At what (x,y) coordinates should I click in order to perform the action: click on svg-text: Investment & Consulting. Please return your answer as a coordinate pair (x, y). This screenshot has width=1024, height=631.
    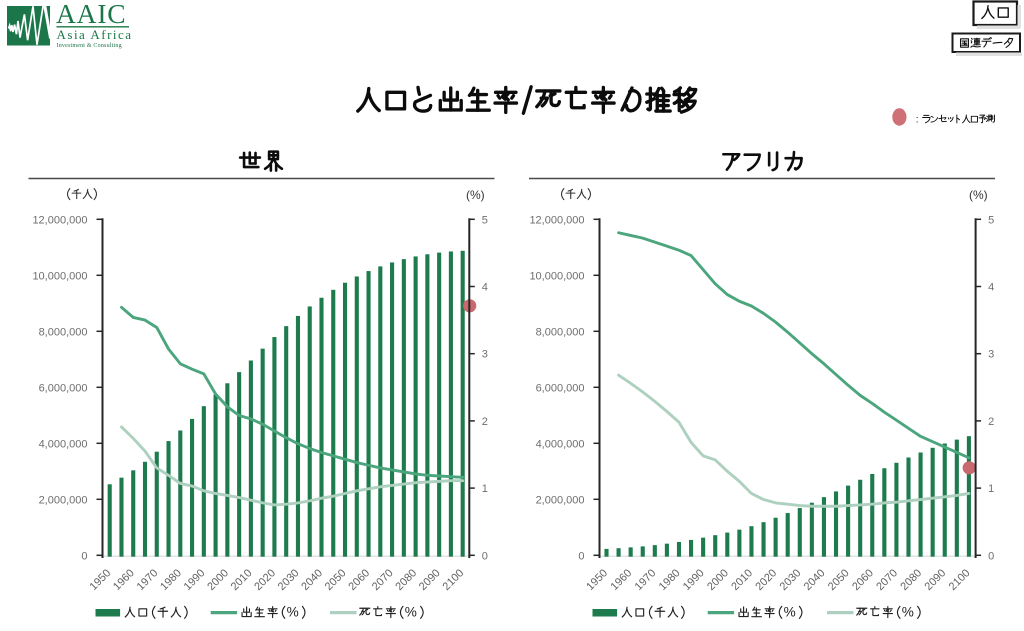
    Looking at the image, I should click on (89, 46).